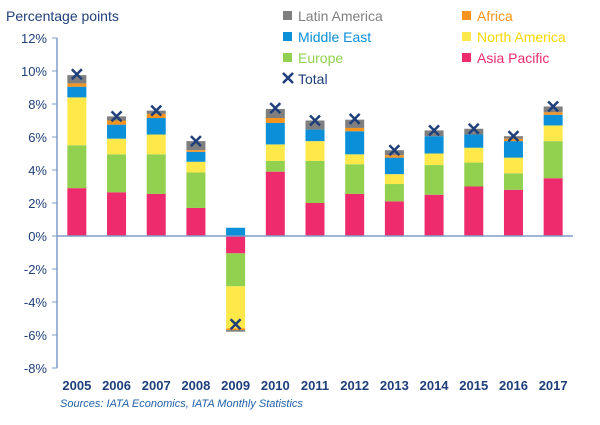  Describe the element at coordinates (513, 385) in the screenshot. I see `x-tick-label: 2016` at that location.